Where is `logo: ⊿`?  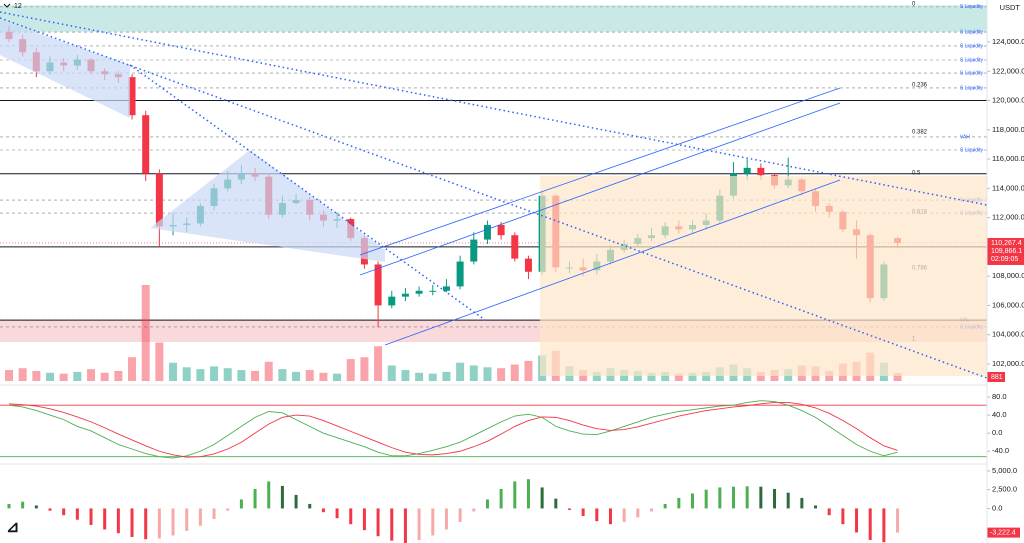 logo: ⊿ is located at coordinates (12, 527).